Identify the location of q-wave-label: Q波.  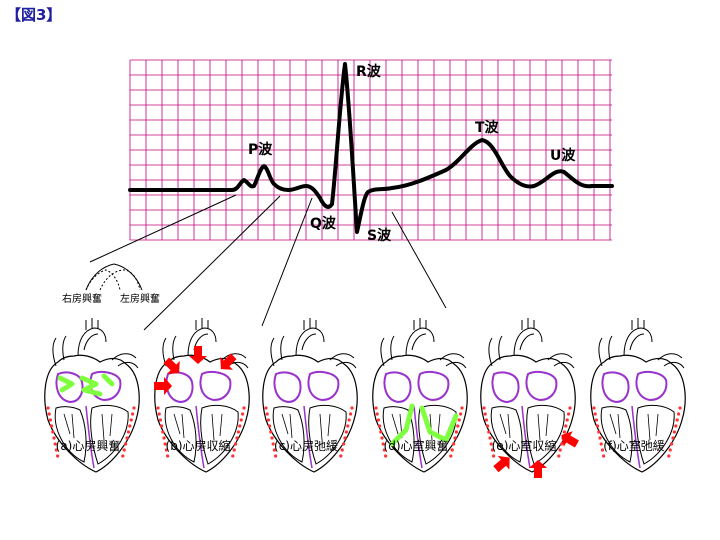
(323, 223).